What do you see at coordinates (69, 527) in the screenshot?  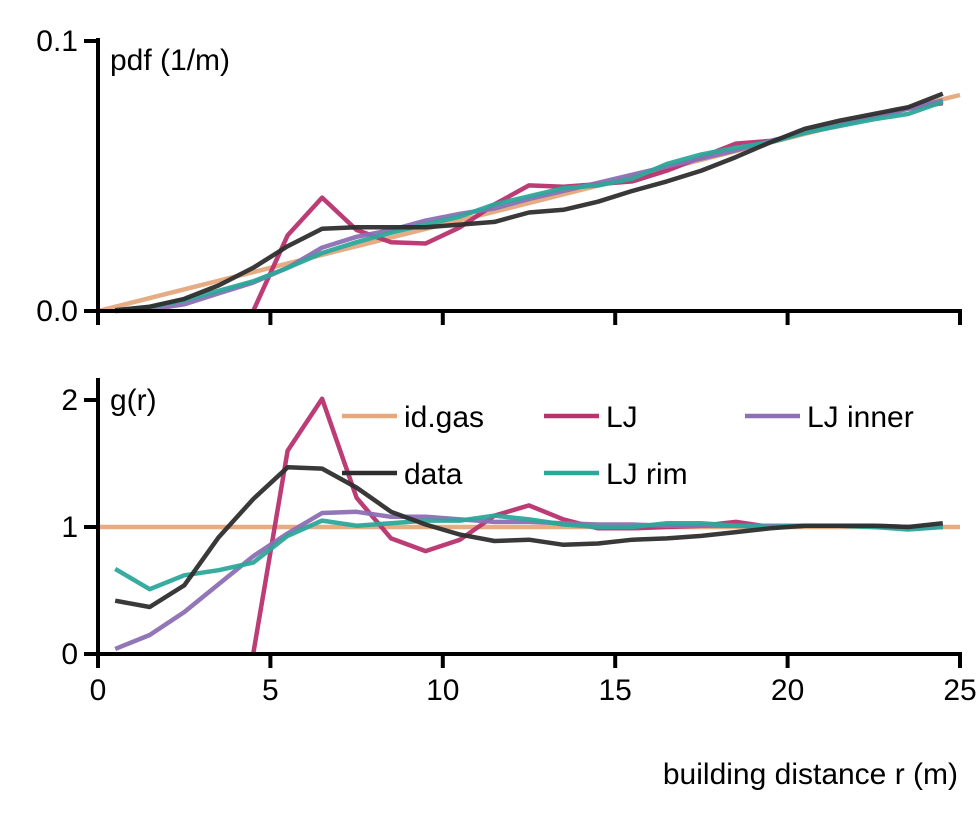 I see `gr-y-tick-label: 1` at bounding box center [69, 527].